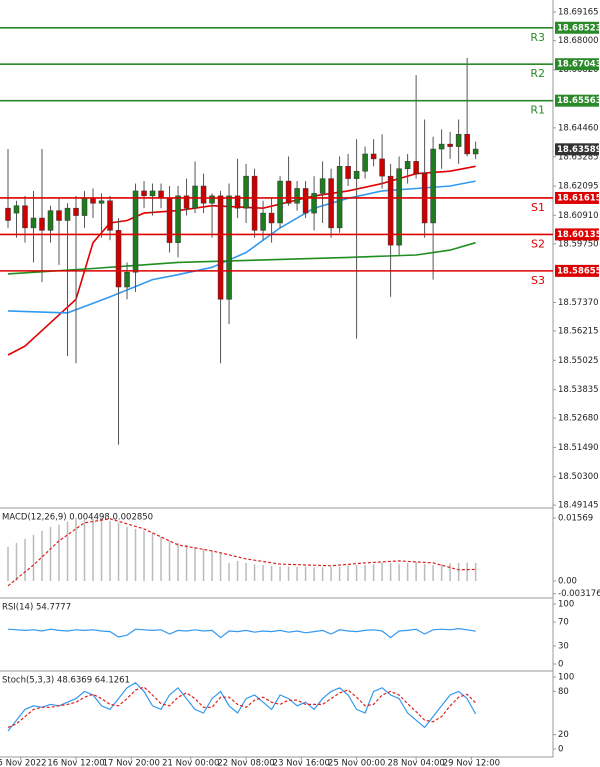 This screenshot has width=600, height=767. What do you see at coordinates (66, 681) in the screenshot?
I see `stoch-title: Stoch(5,3,3) 48.6369 64.1261` at bounding box center [66, 681].